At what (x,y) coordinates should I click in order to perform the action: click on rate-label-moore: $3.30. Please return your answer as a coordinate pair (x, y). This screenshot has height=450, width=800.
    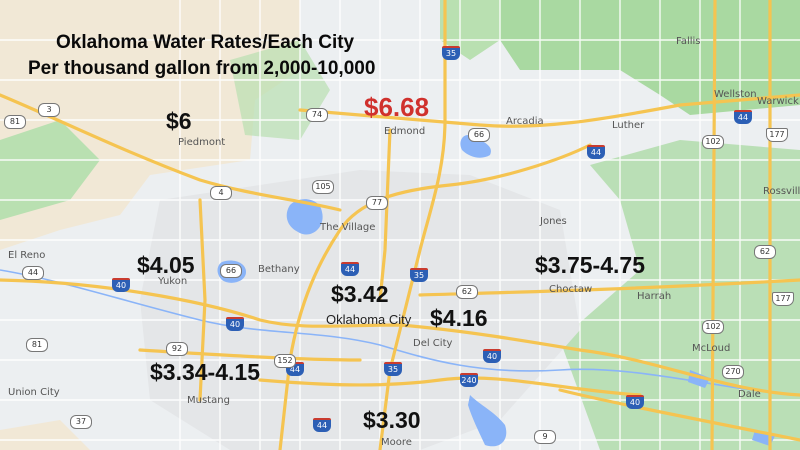
    Looking at the image, I should click on (392, 420).